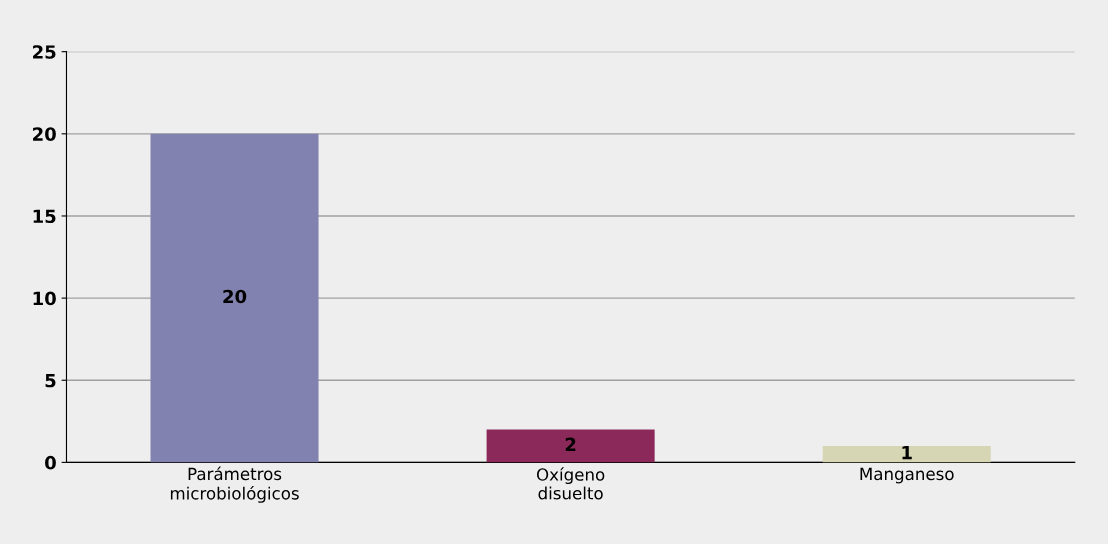 Image resolution: width=1108 pixels, height=544 pixels. I want to click on y-tick-label: 25, so click(44, 52).